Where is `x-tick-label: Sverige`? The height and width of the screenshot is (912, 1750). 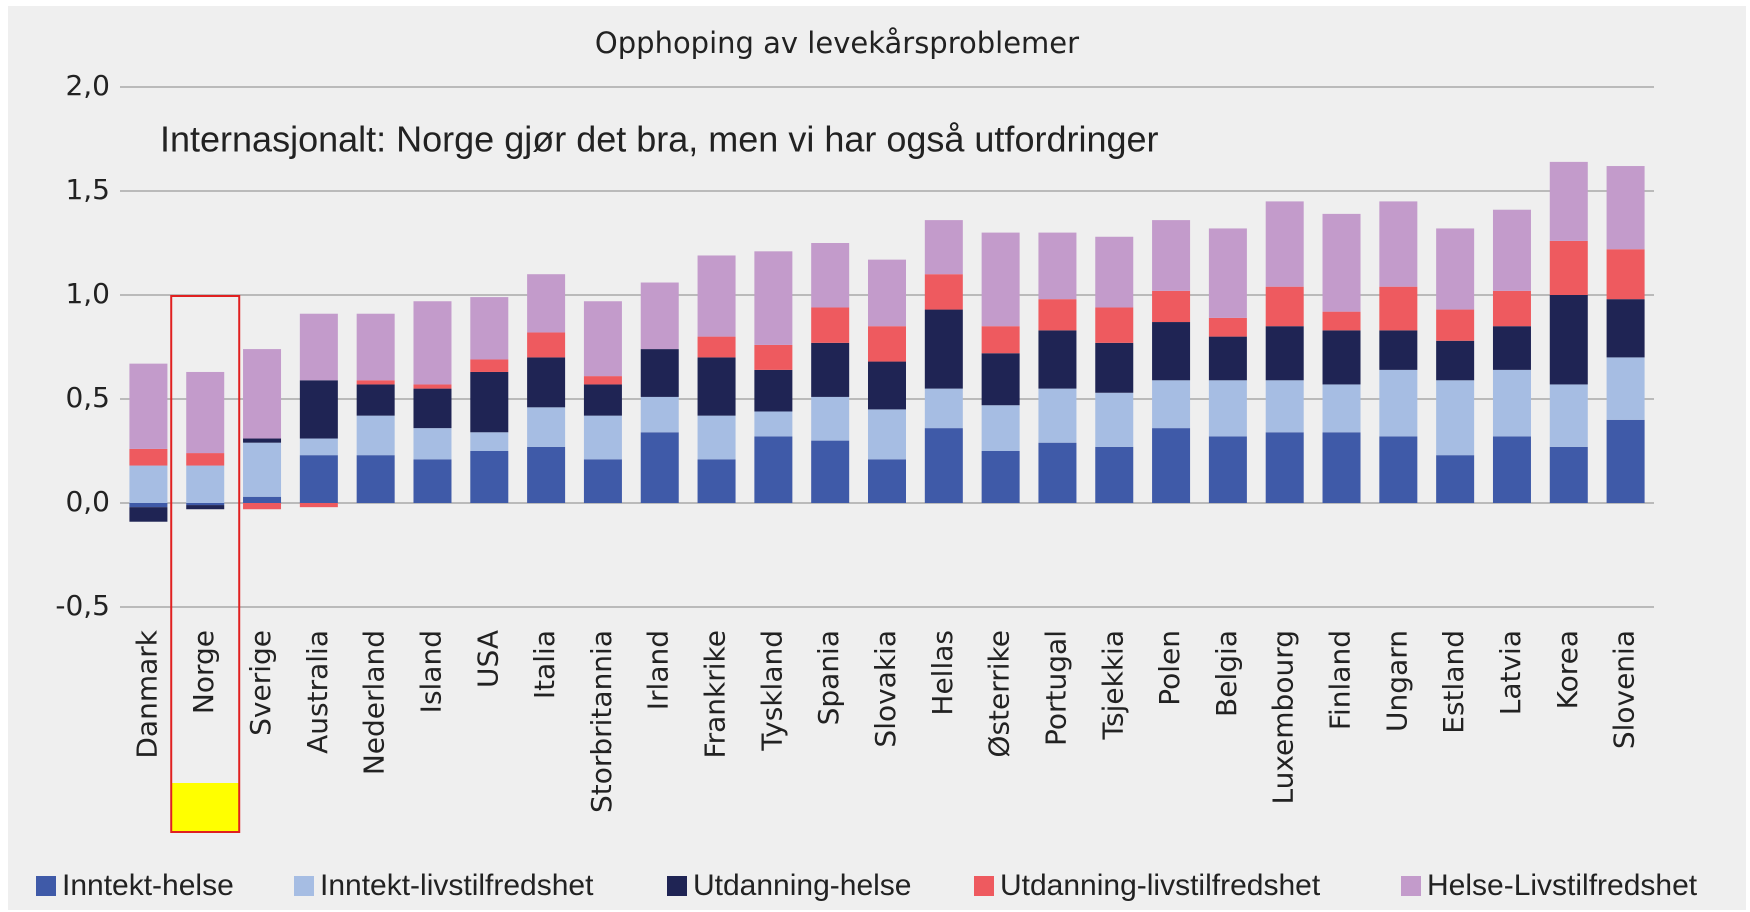 x-tick-label: Sverige is located at coordinates (260, 683).